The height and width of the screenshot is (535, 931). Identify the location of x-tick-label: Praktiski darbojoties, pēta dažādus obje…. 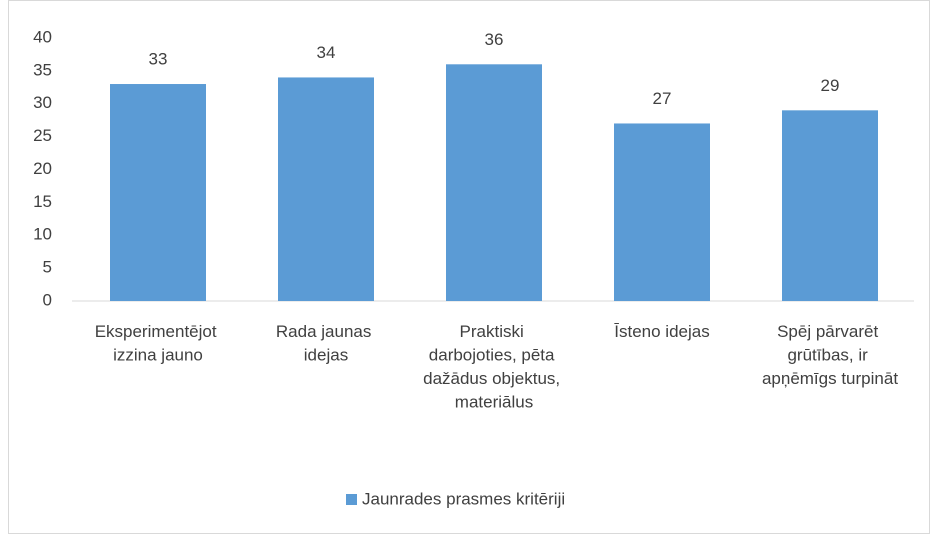
(494, 367).